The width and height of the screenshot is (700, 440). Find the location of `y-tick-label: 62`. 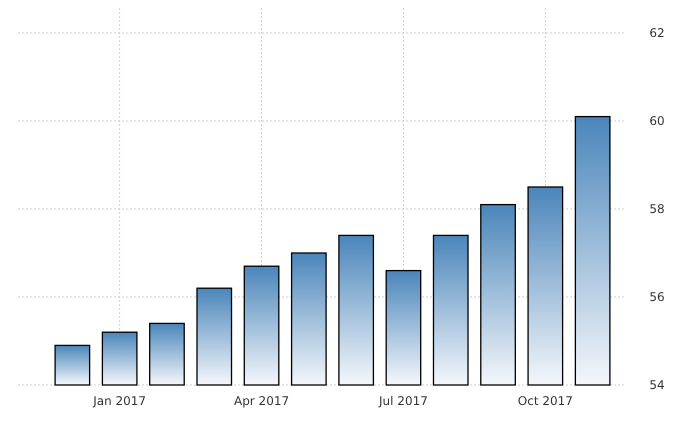

y-tick-label: 62 is located at coordinates (657, 33).